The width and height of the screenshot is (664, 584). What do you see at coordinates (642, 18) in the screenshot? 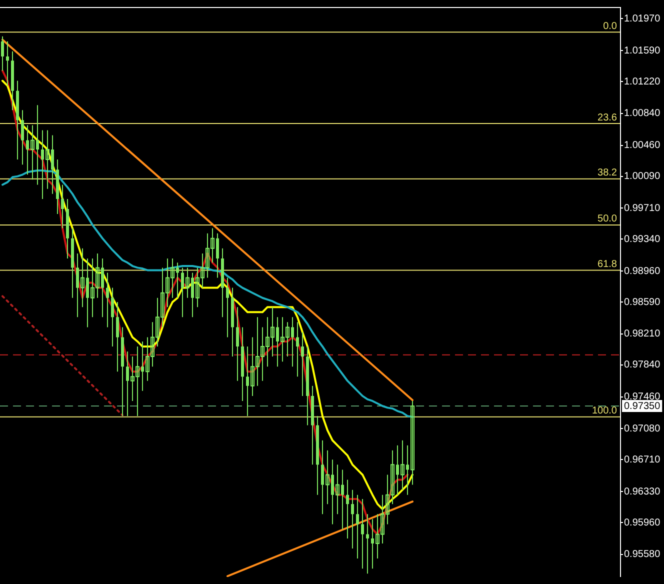
I see `y-tick-label: 1.01970` at bounding box center [642, 18].